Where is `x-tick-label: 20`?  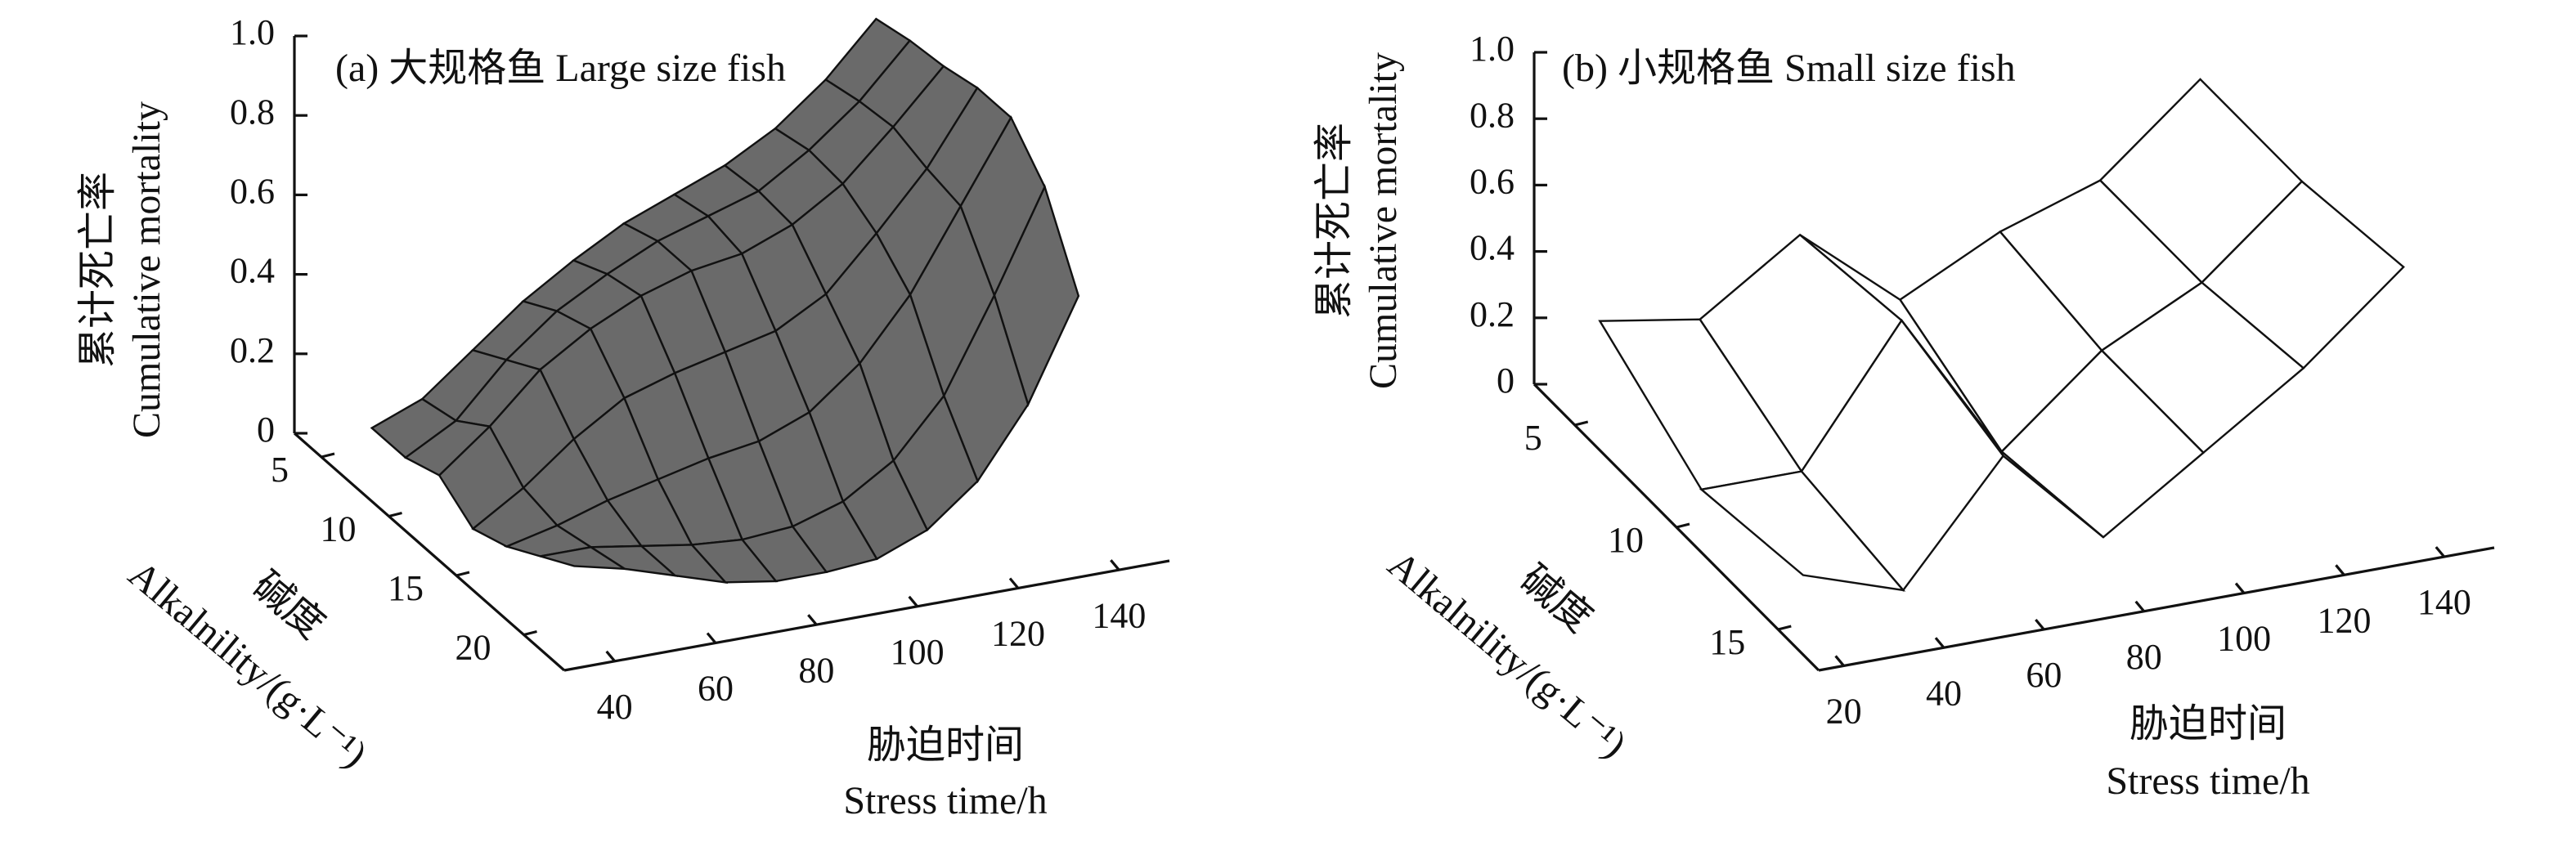 x-tick-label: 20 is located at coordinates (1844, 712).